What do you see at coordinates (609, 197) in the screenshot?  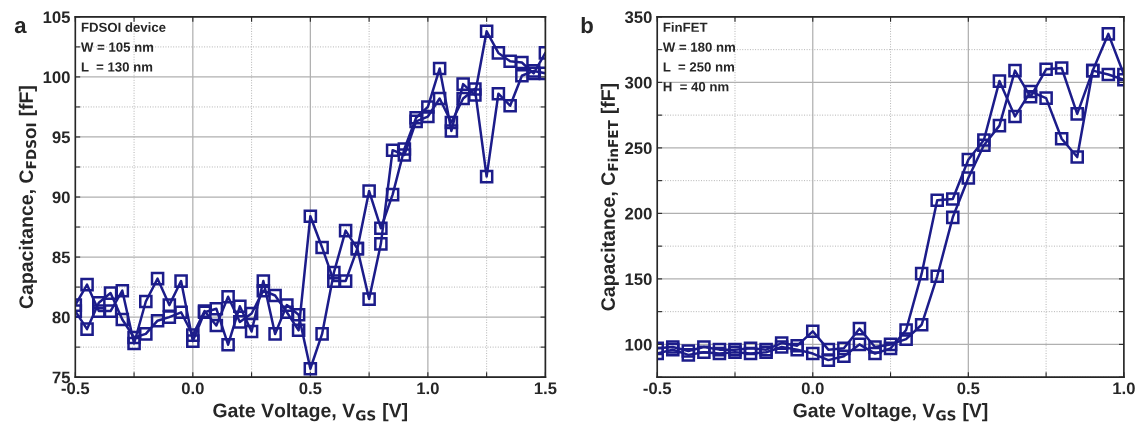 I see `y-axis-title: Capacitance, C$_{FinFET}$ [fF]` at bounding box center [609, 197].